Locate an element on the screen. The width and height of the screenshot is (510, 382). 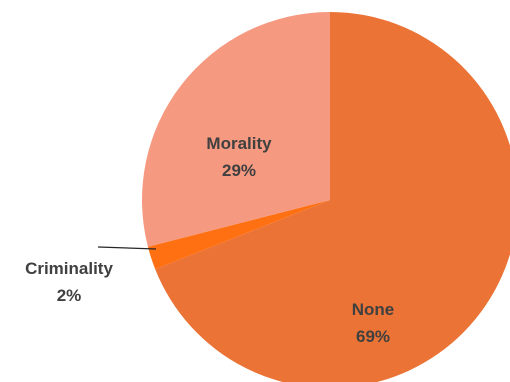
slice-value-morality: 29% is located at coordinates (239, 170).